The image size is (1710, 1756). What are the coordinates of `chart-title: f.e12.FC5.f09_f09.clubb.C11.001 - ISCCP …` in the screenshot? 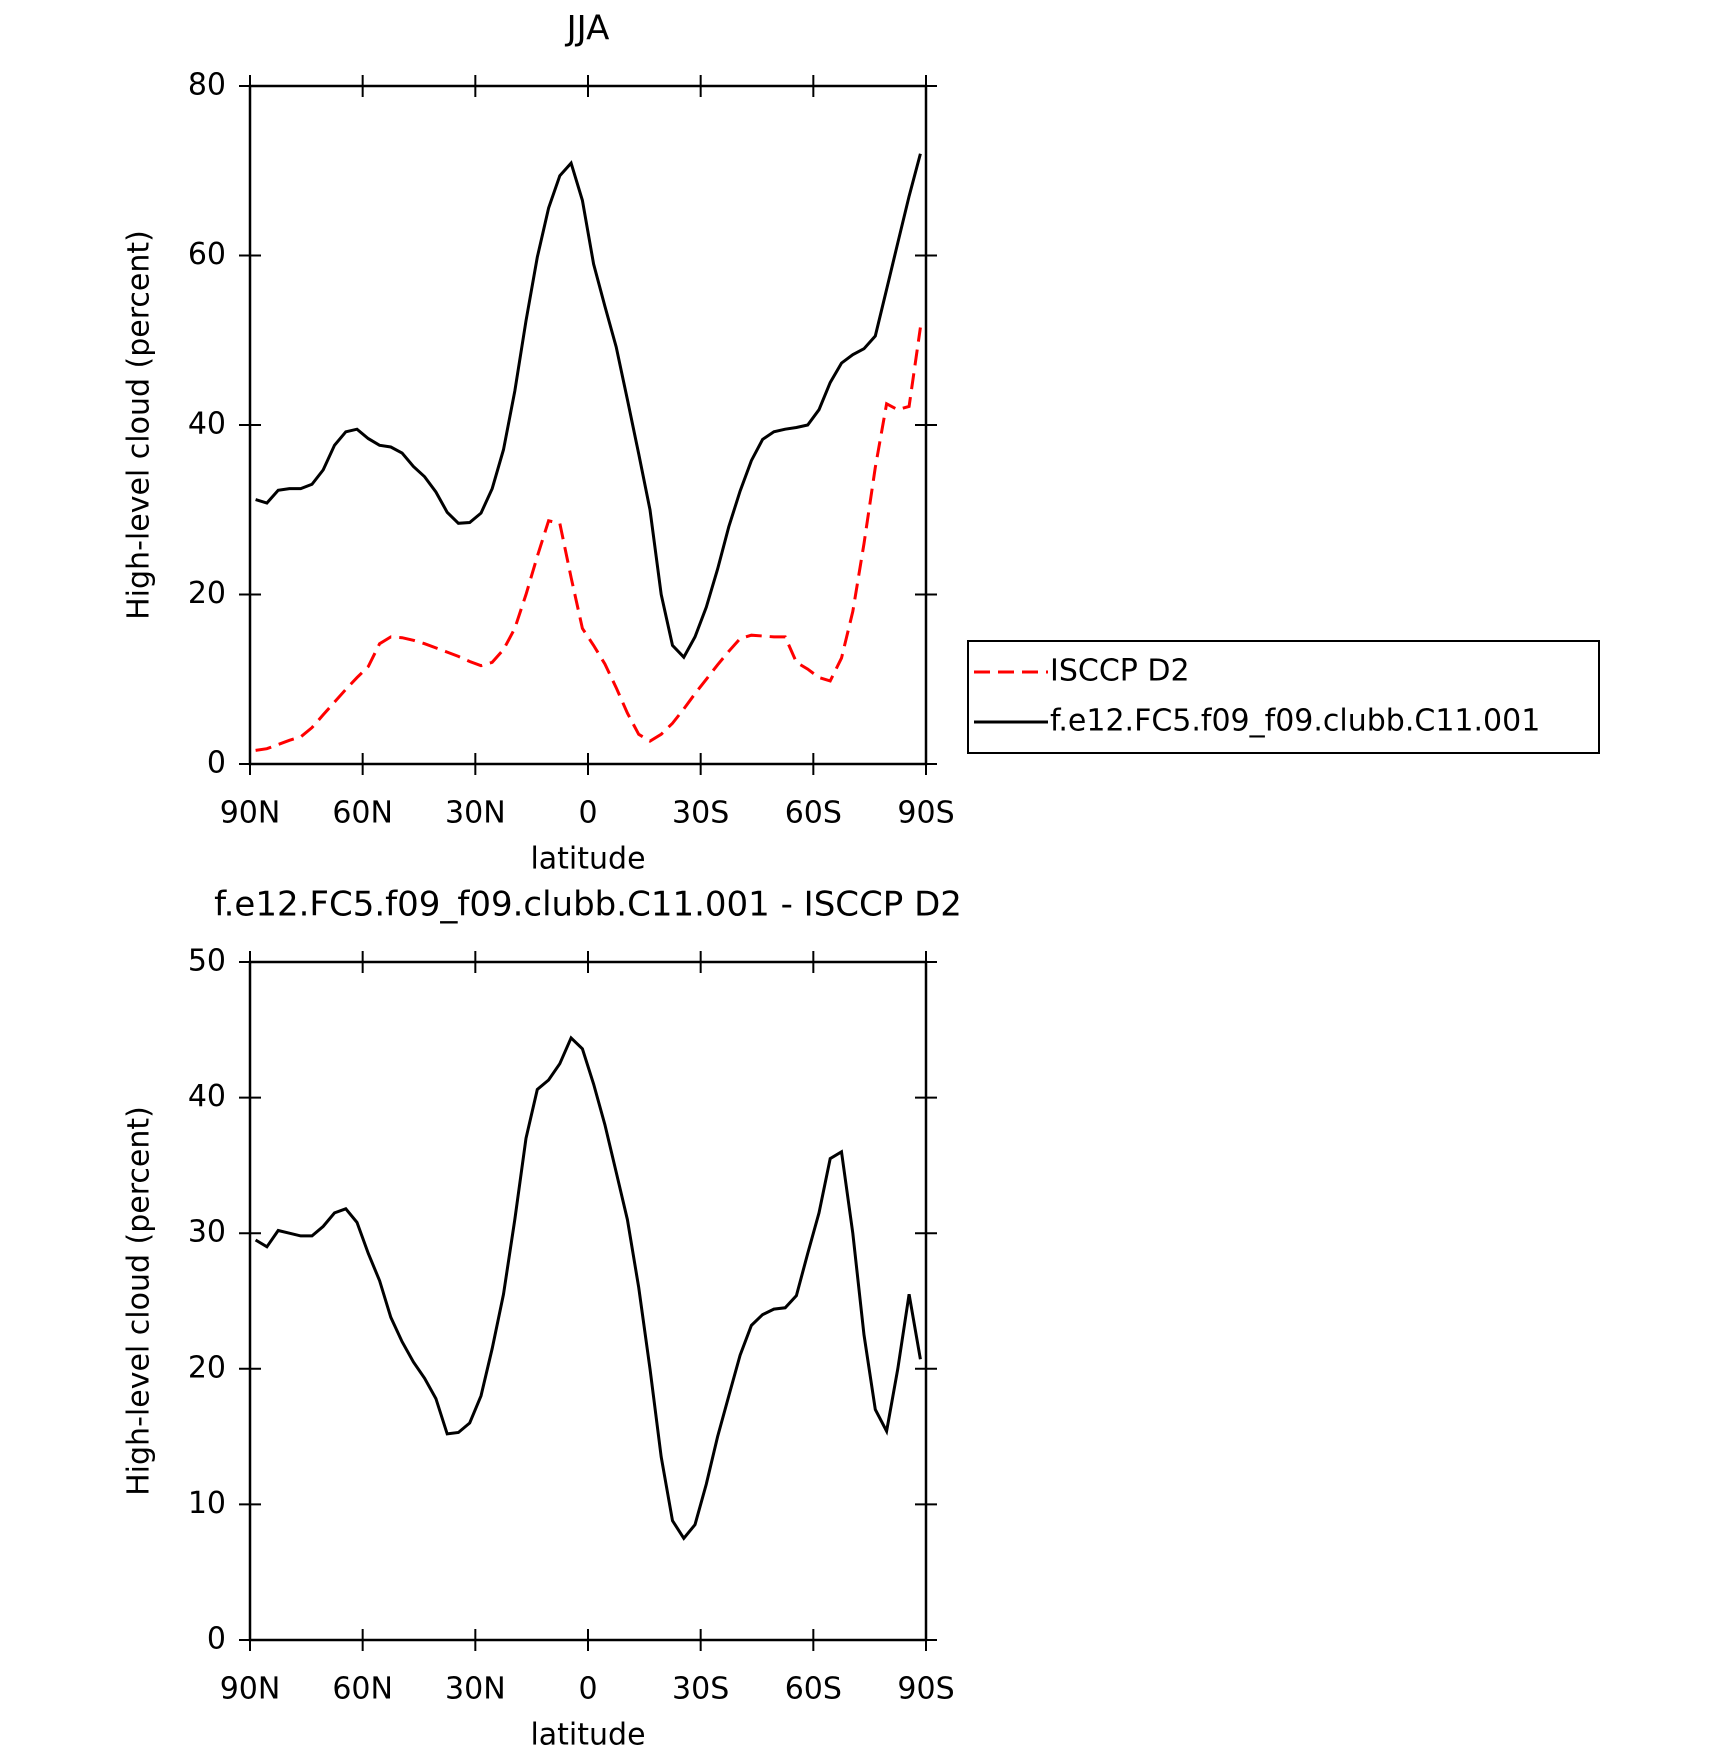 It's located at (588, 905).